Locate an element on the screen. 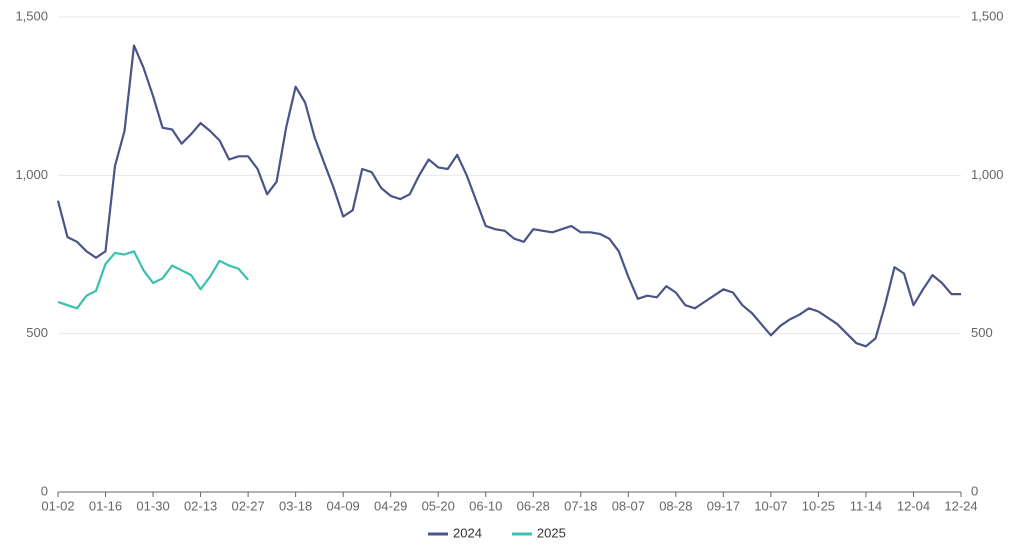  x-tick-label: 09-17 is located at coordinates (723, 505).